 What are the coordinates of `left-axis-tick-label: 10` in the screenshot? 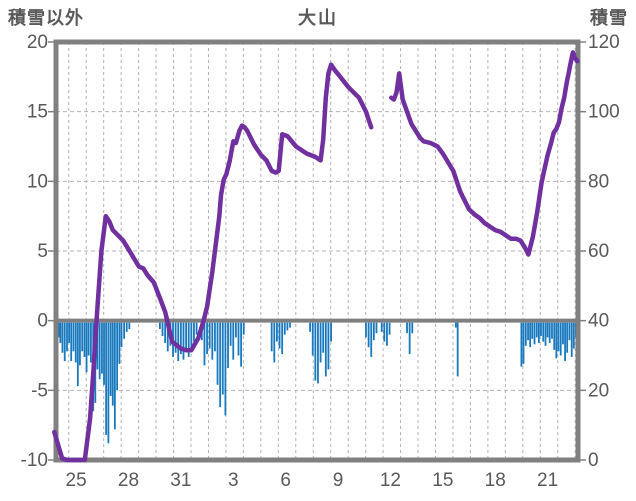 It's located at (37, 181).